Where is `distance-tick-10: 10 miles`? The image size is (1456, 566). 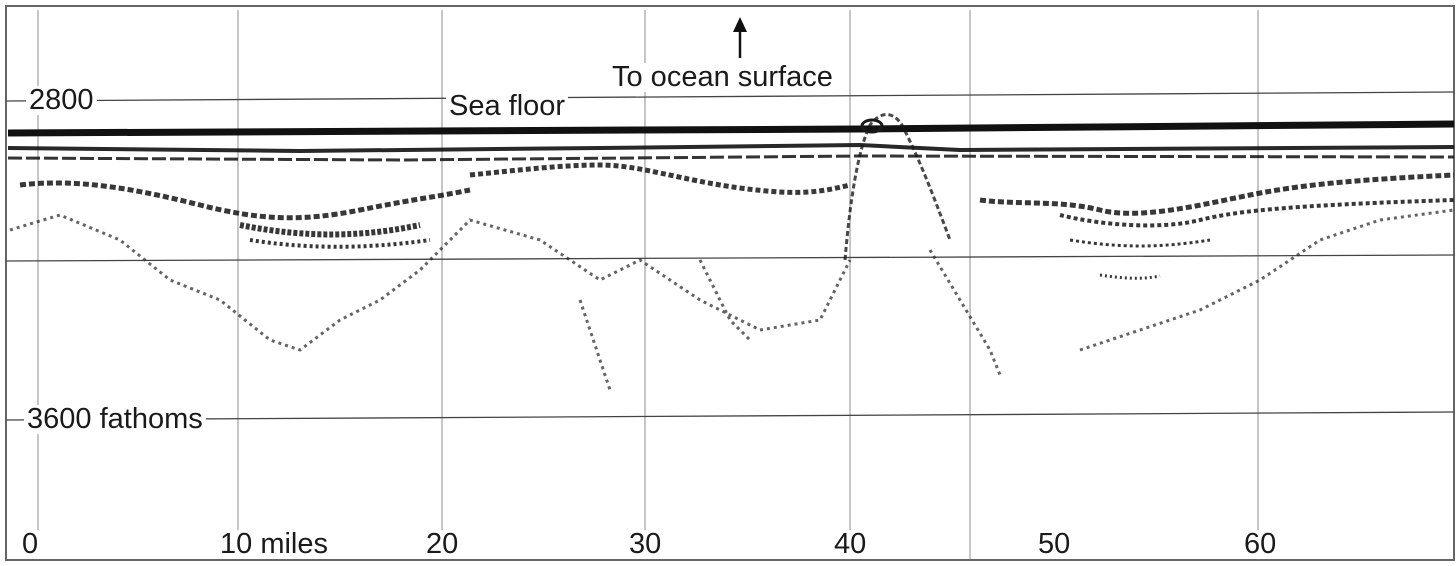
distance-tick-10: 10 miles is located at coordinates (274, 544).